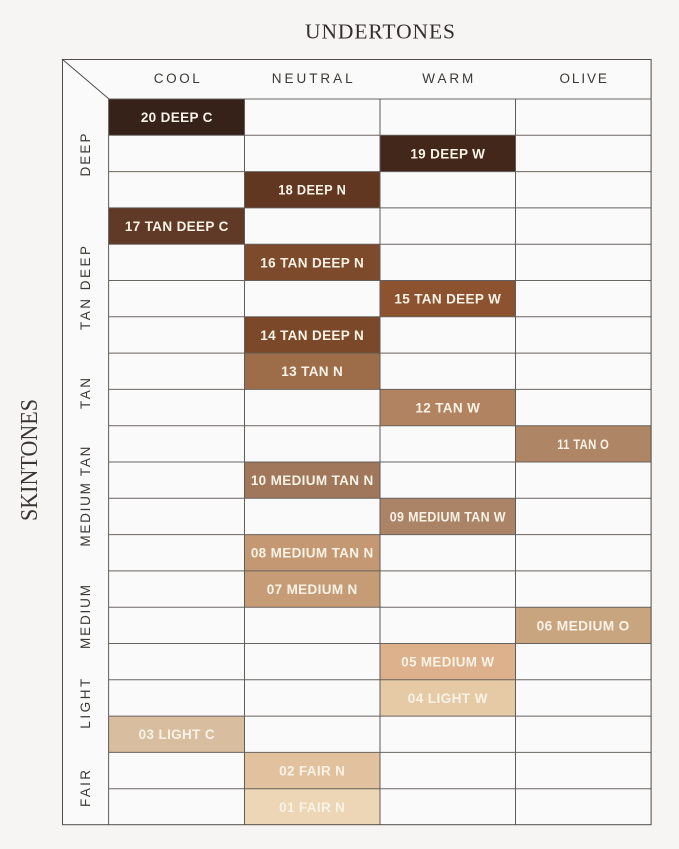 The height and width of the screenshot is (849, 679). I want to click on svg-text: OLIVE, so click(583, 78).